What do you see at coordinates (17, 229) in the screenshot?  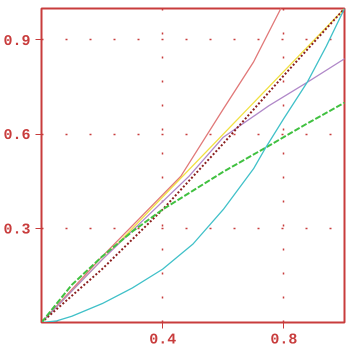 I see `y-tick-label: 0.3` at bounding box center [17, 229].